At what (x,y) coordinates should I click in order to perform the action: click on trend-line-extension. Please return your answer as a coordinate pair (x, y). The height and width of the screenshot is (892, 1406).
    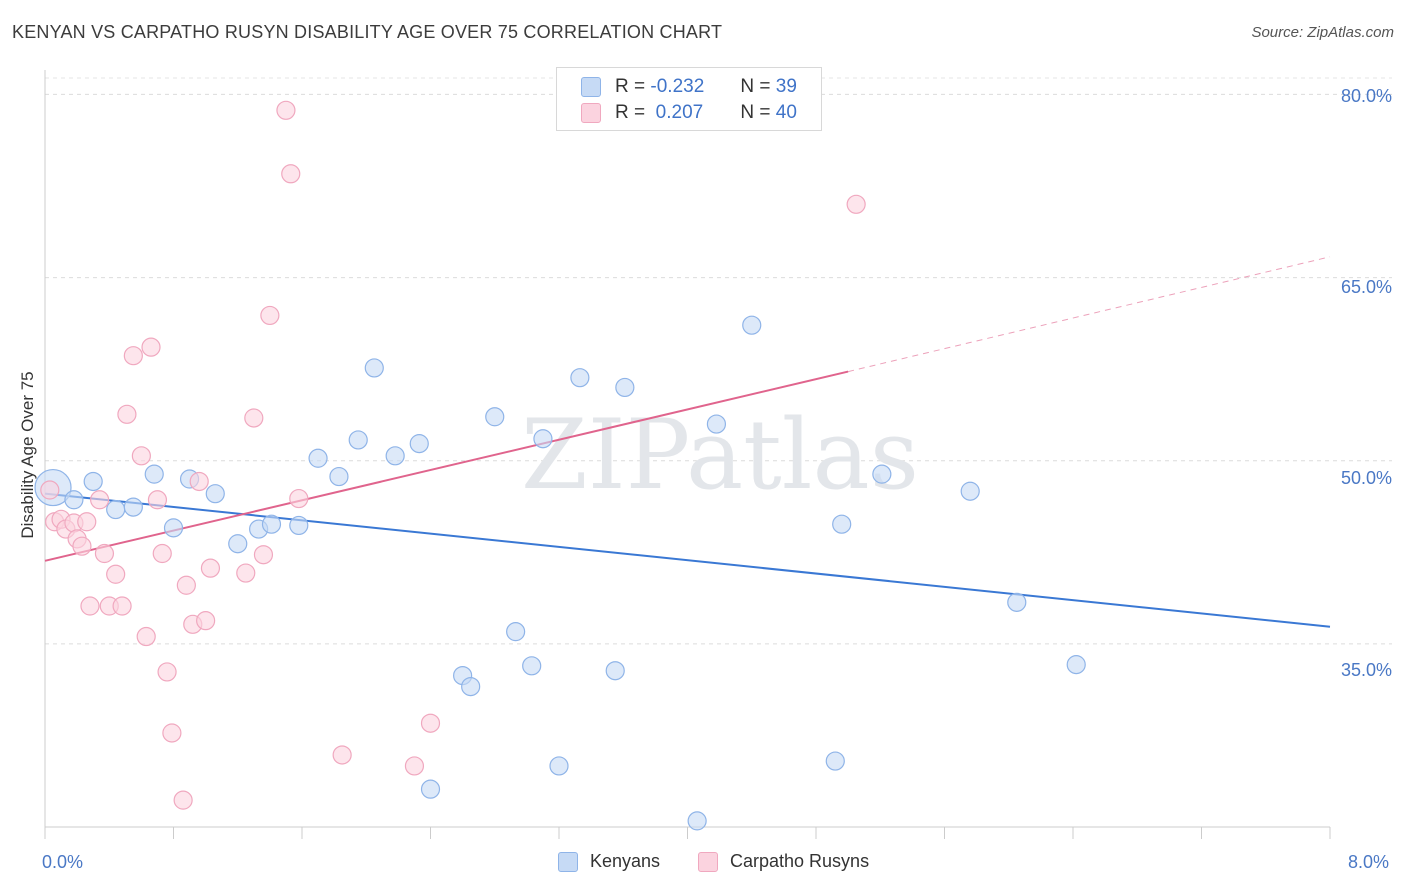
    Looking at the image, I should click on (1089, 314).